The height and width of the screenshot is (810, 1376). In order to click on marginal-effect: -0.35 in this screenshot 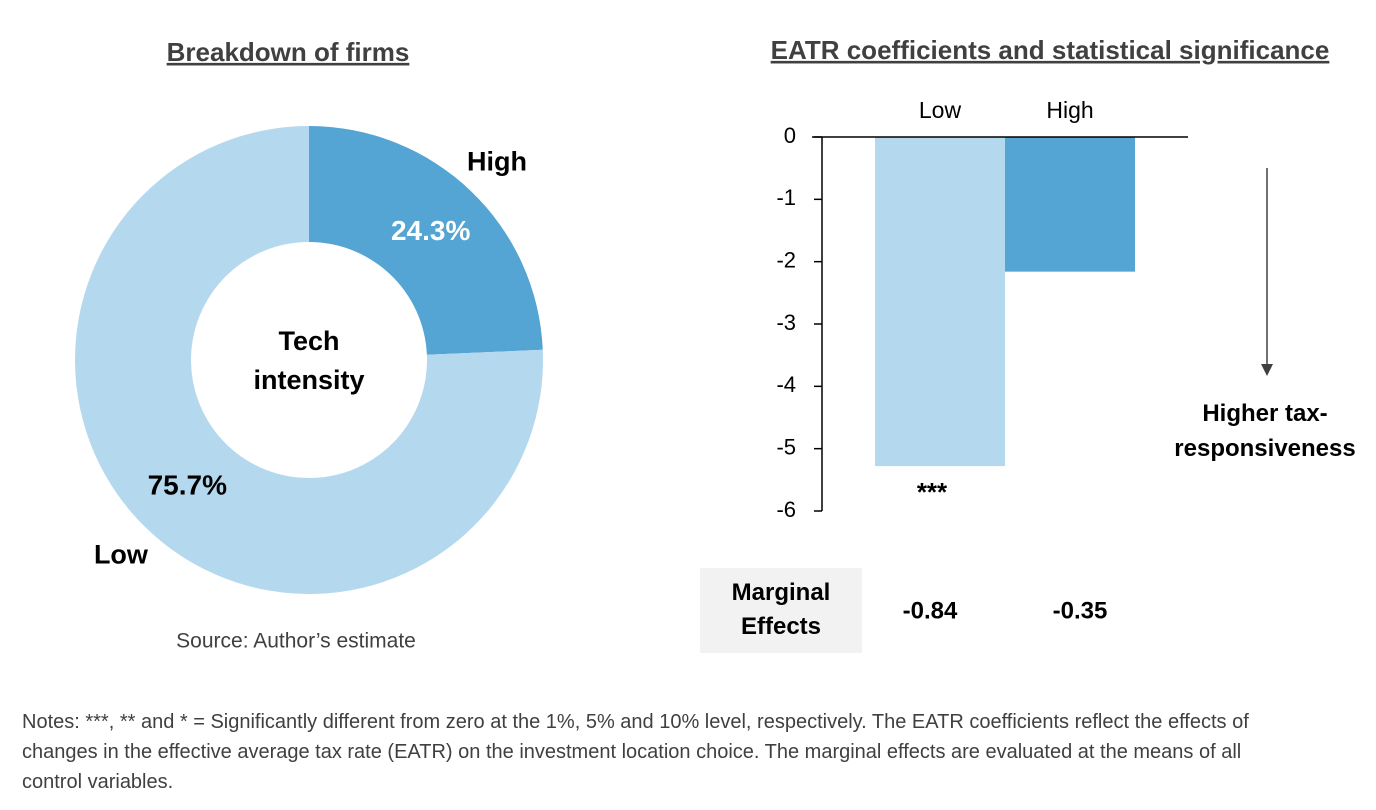, I will do `click(1080, 610)`.